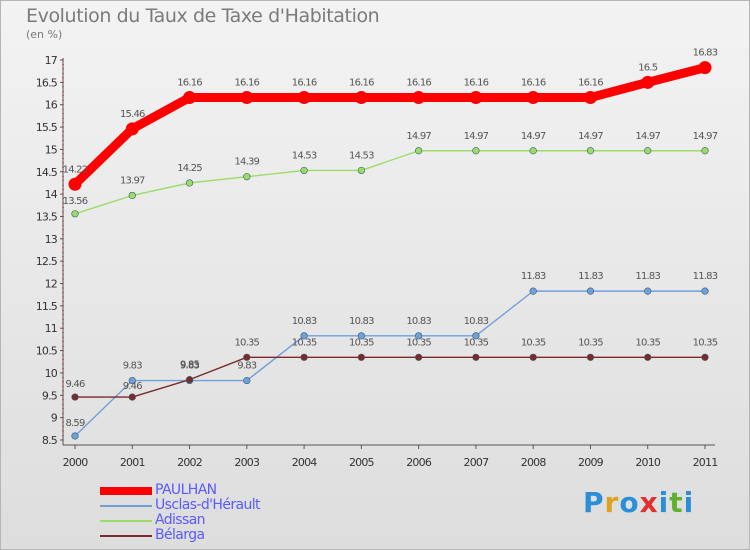  I want to click on logo-letter: r, so click(612, 502).